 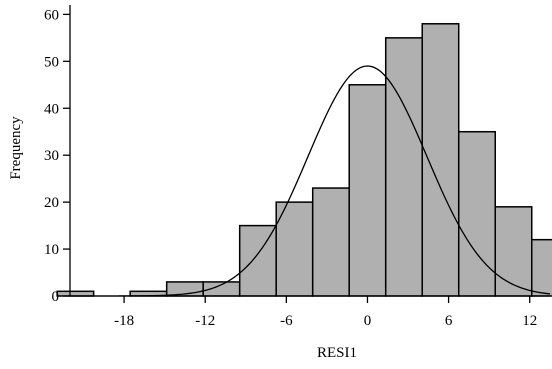 What do you see at coordinates (205, 321) in the screenshot?
I see `x-tick-label: -12` at bounding box center [205, 321].